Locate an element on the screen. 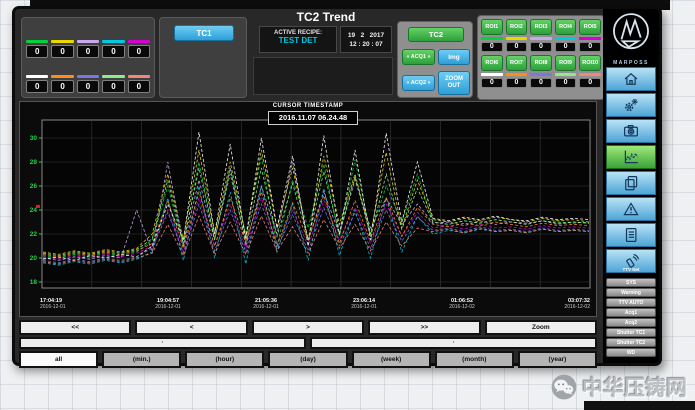 The image size is (695, 410). watermark: 中华压铸网 is located at coordinates (618, 387).